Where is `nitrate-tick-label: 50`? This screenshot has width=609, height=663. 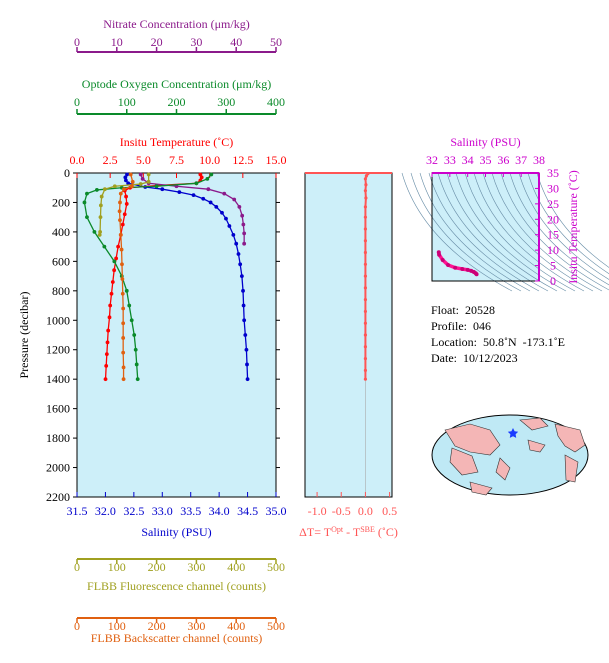
nitrate-tick-label: 50 is located at coordinates (276, 42).